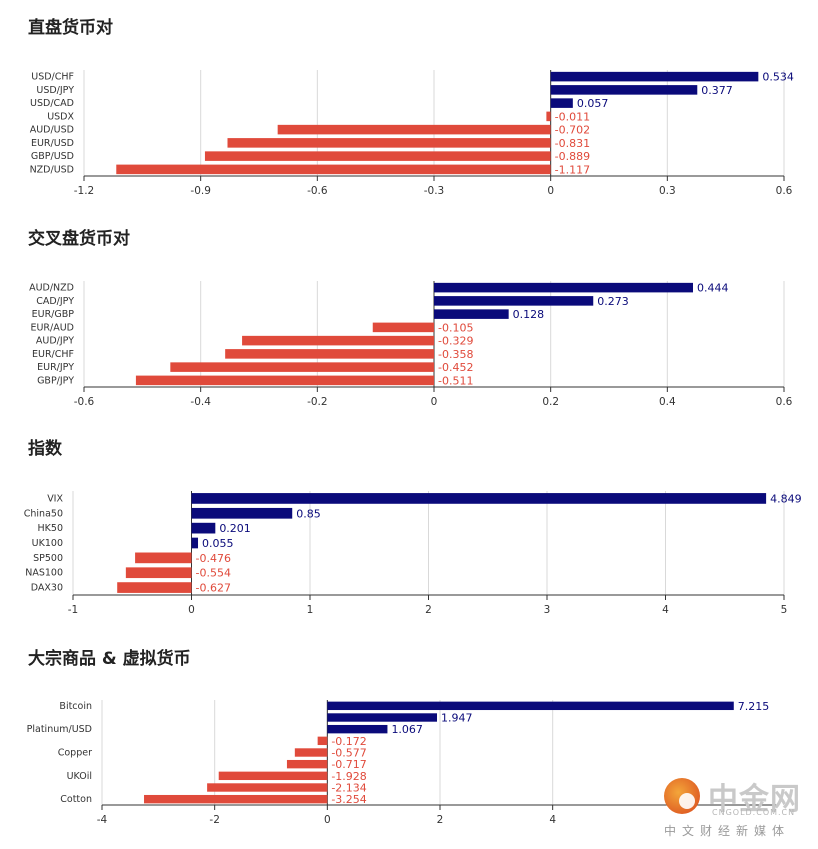  I want to click on value-label: 0.057, so click(593, 103).